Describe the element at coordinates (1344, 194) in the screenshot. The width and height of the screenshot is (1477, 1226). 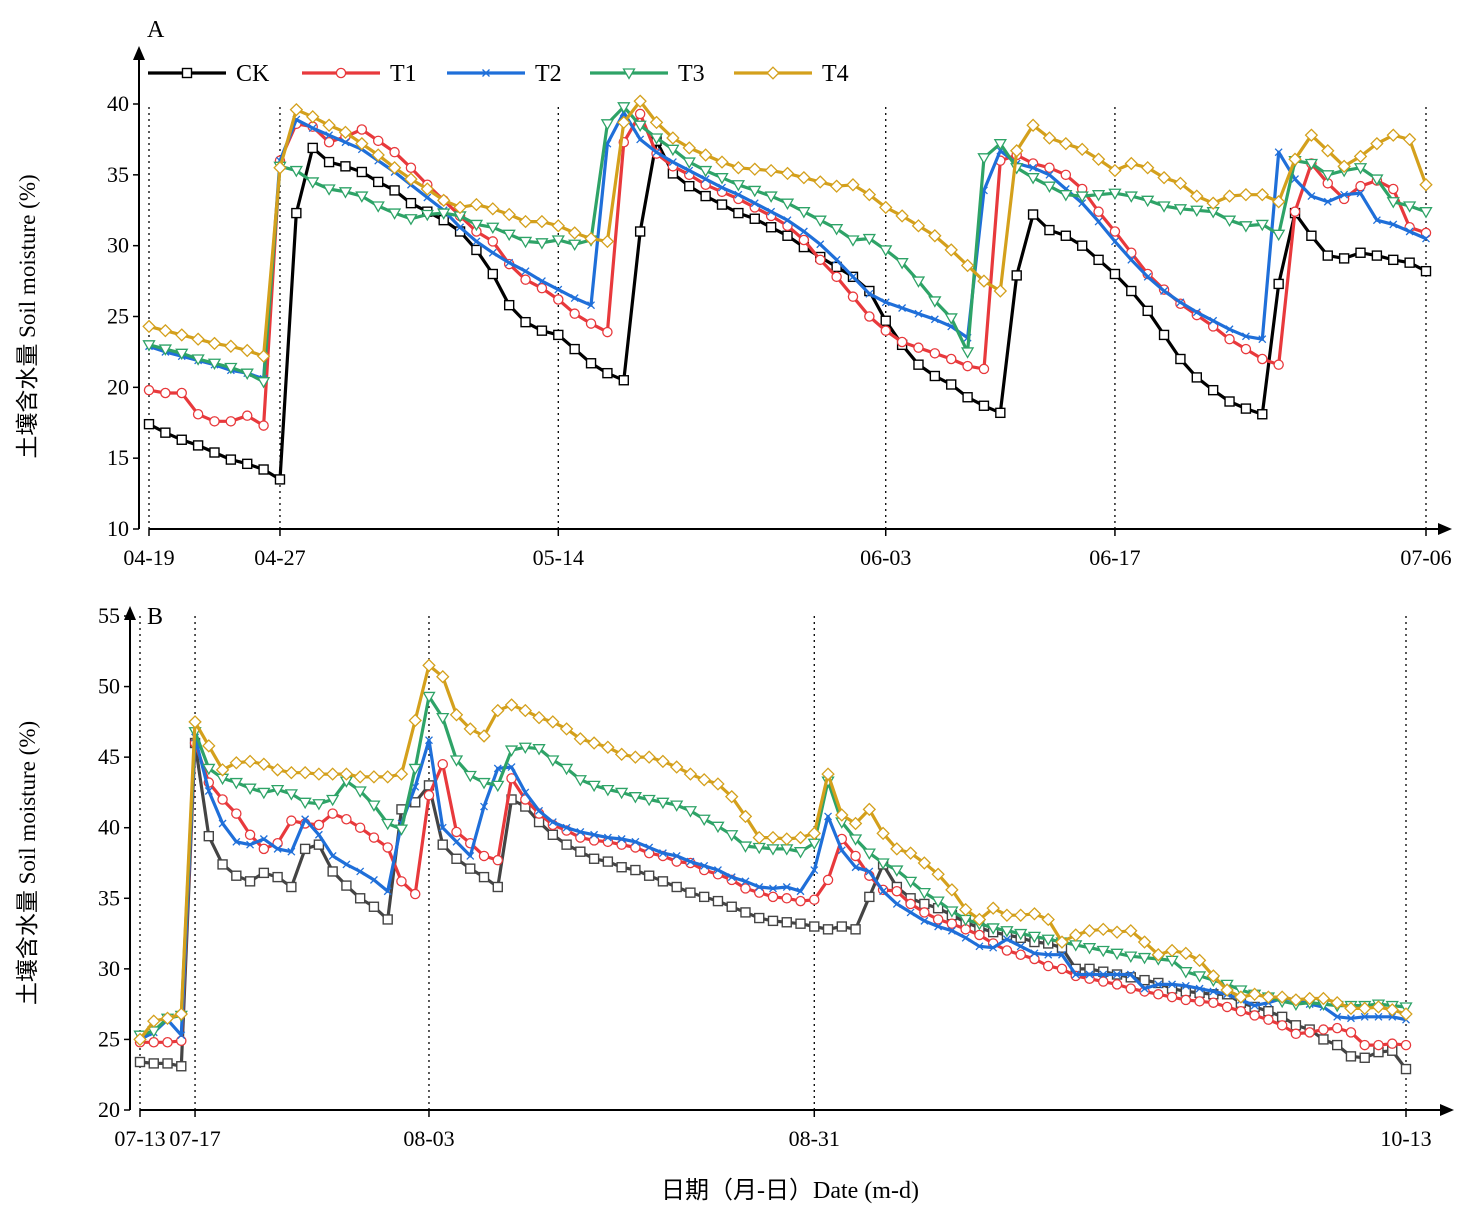
I see `point-a-t2-73-b` at that location.